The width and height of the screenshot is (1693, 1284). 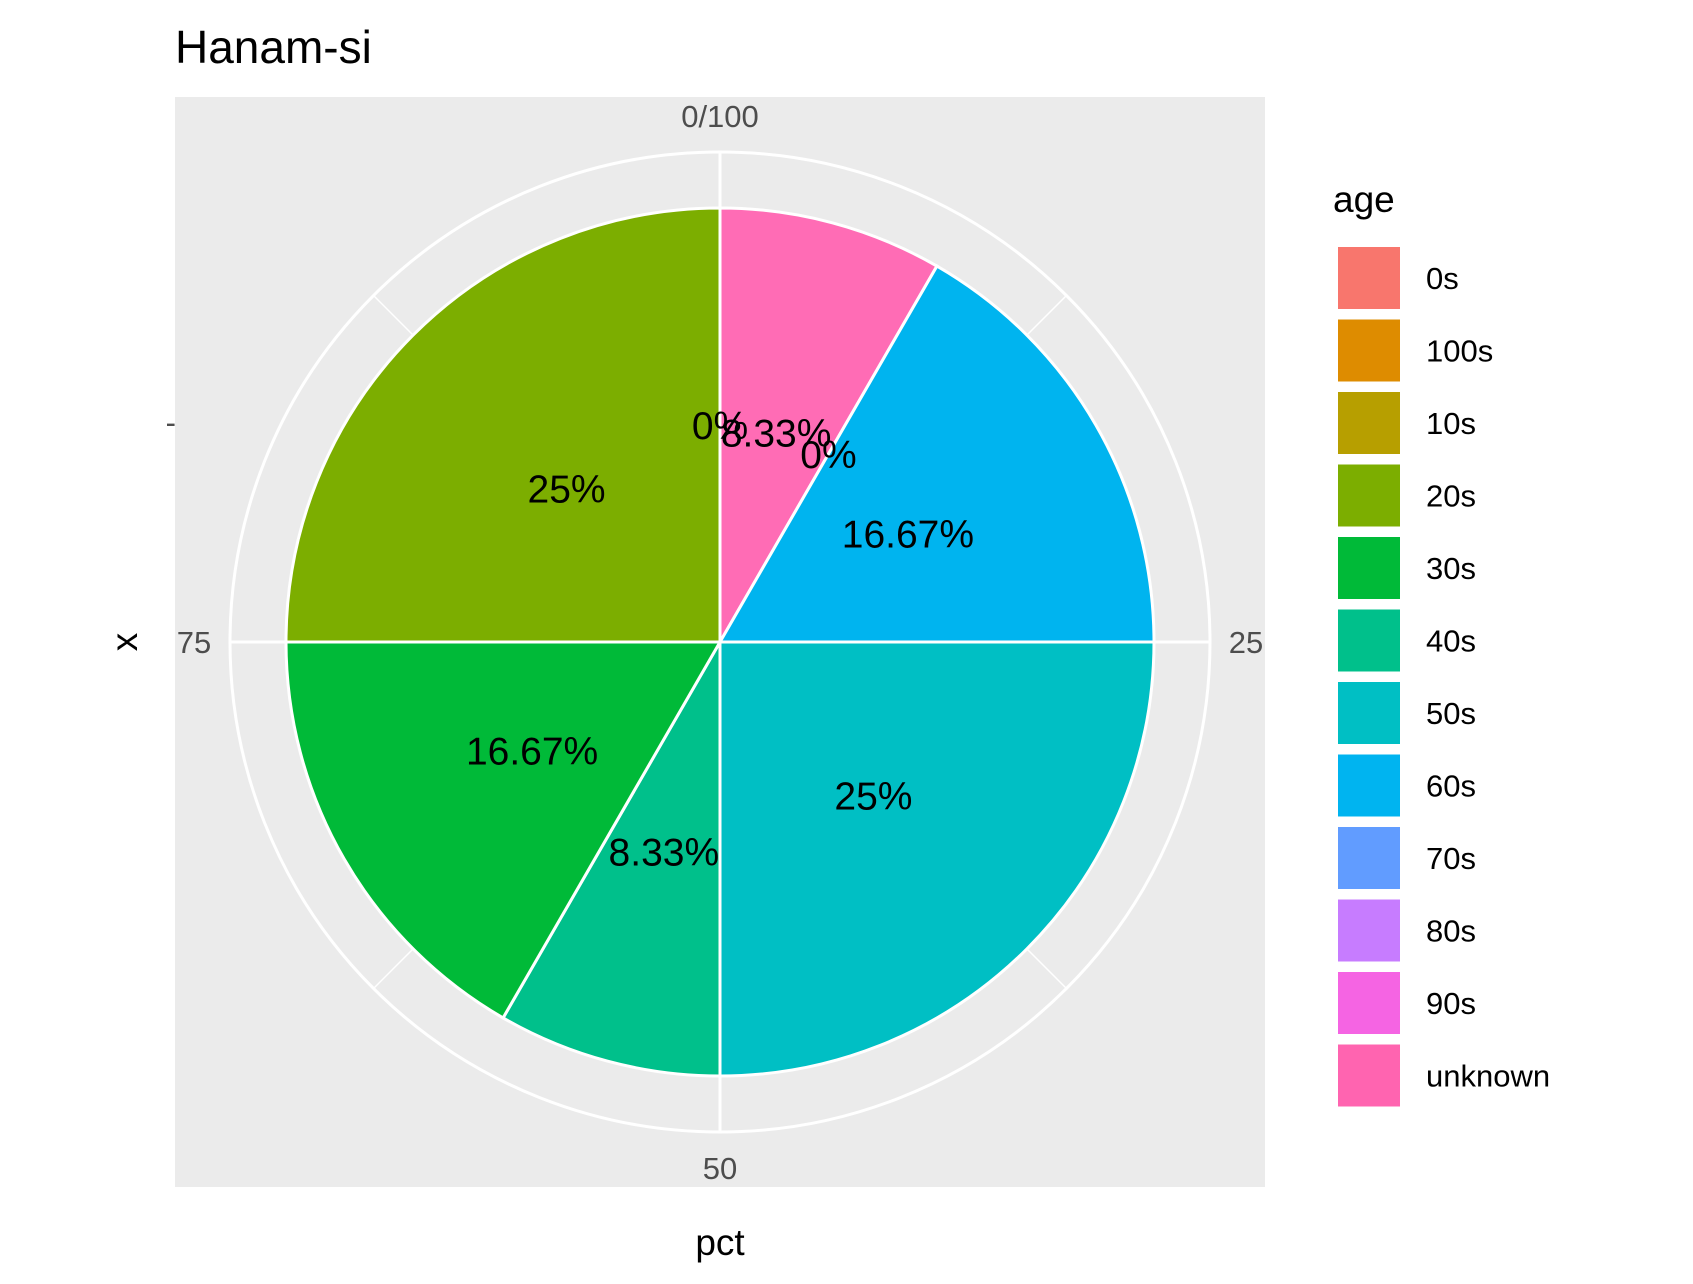 I want to click on legend-key-80s, so click(x=1369, y=930).